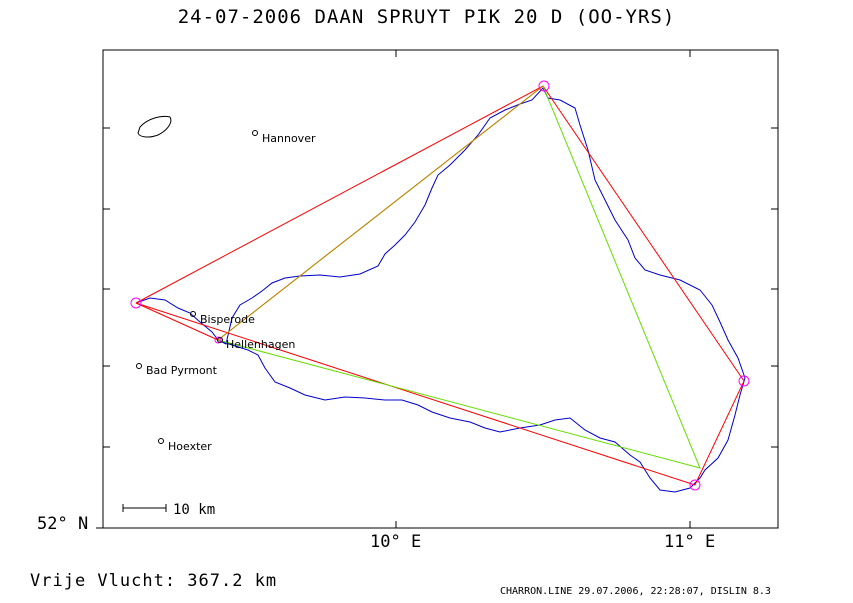  What do you see at coordinates (289, 138) in the screenshot?
I see `town-label: Hannover` at bounding box center [289, 138].